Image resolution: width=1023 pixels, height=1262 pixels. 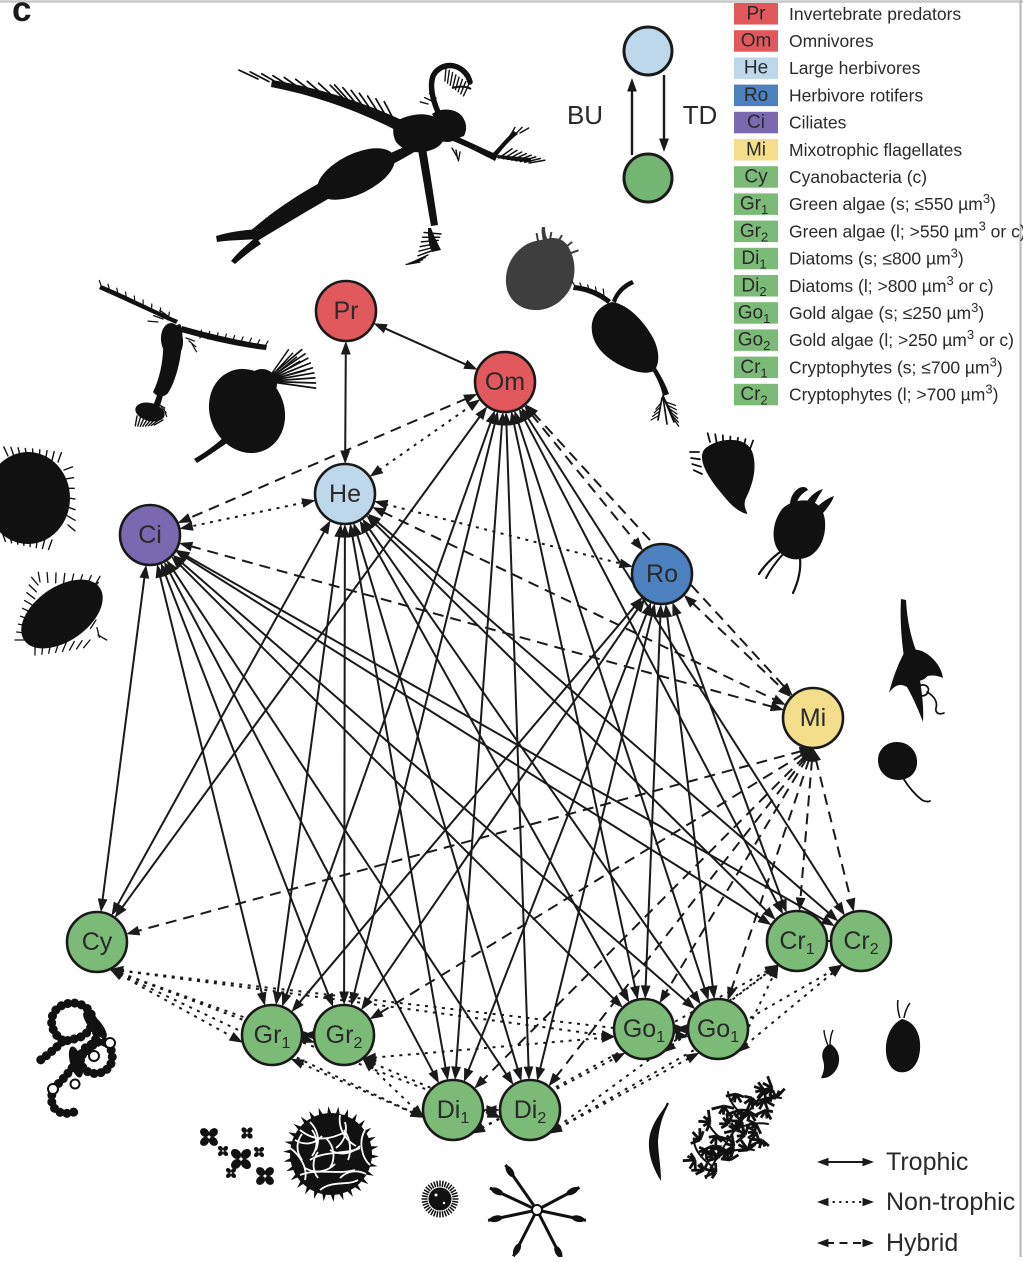 What do you see at coordinates (585, 115) in the screenshot?
I see `svg-text: BU` at bounding box center [585, 115].